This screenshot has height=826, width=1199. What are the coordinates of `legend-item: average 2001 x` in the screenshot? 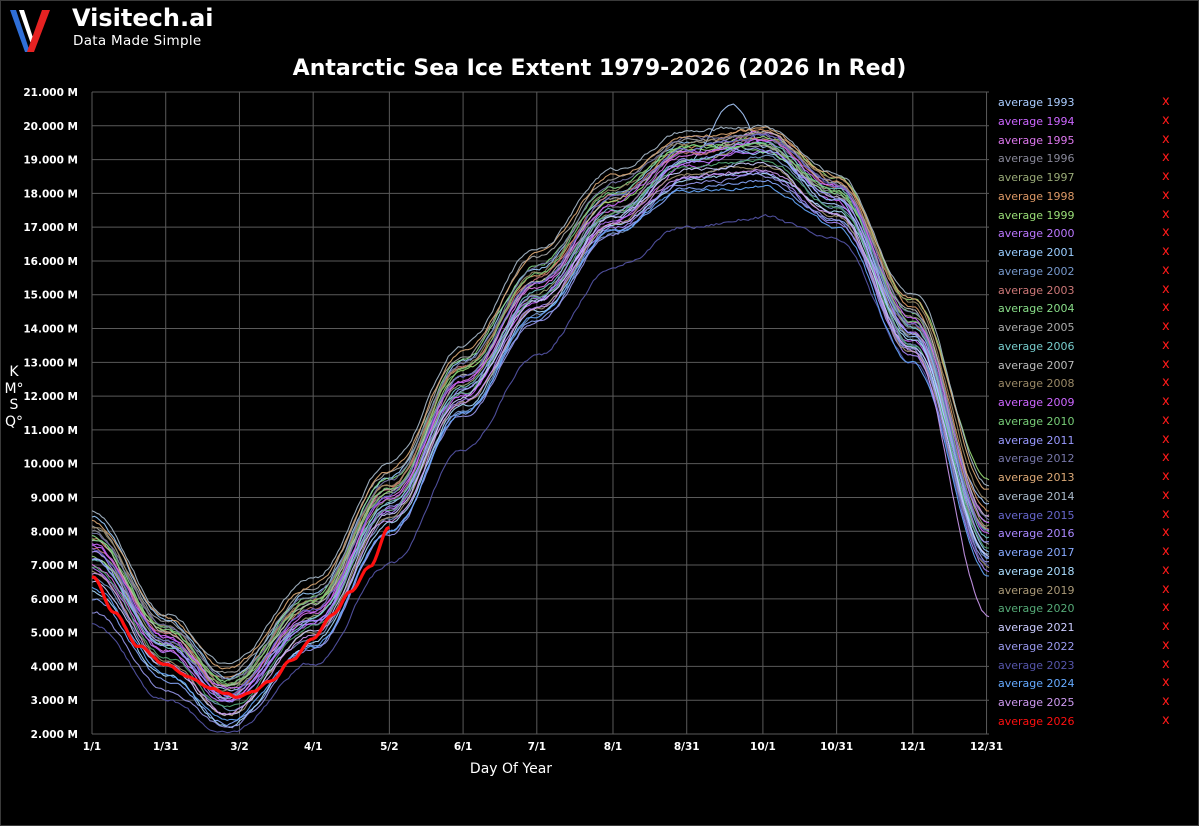 It's located at (1093, 253).